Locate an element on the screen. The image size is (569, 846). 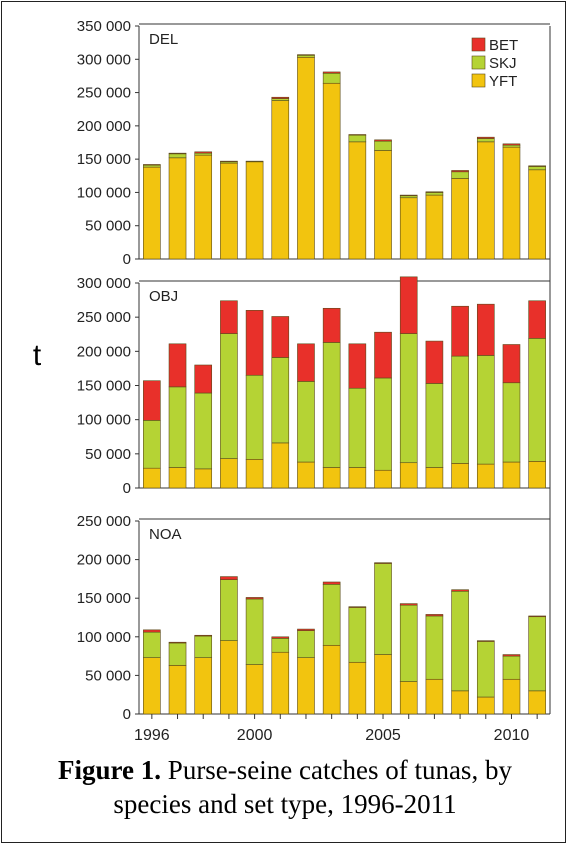
bar-del-bet-2011 is located at coordinates (537, 166).